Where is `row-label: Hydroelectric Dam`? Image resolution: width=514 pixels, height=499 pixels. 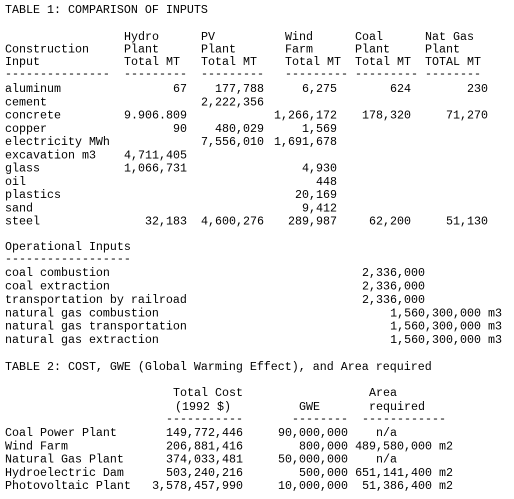 row-label: Hydroelectric Dam is located at coordinates (64, 473).